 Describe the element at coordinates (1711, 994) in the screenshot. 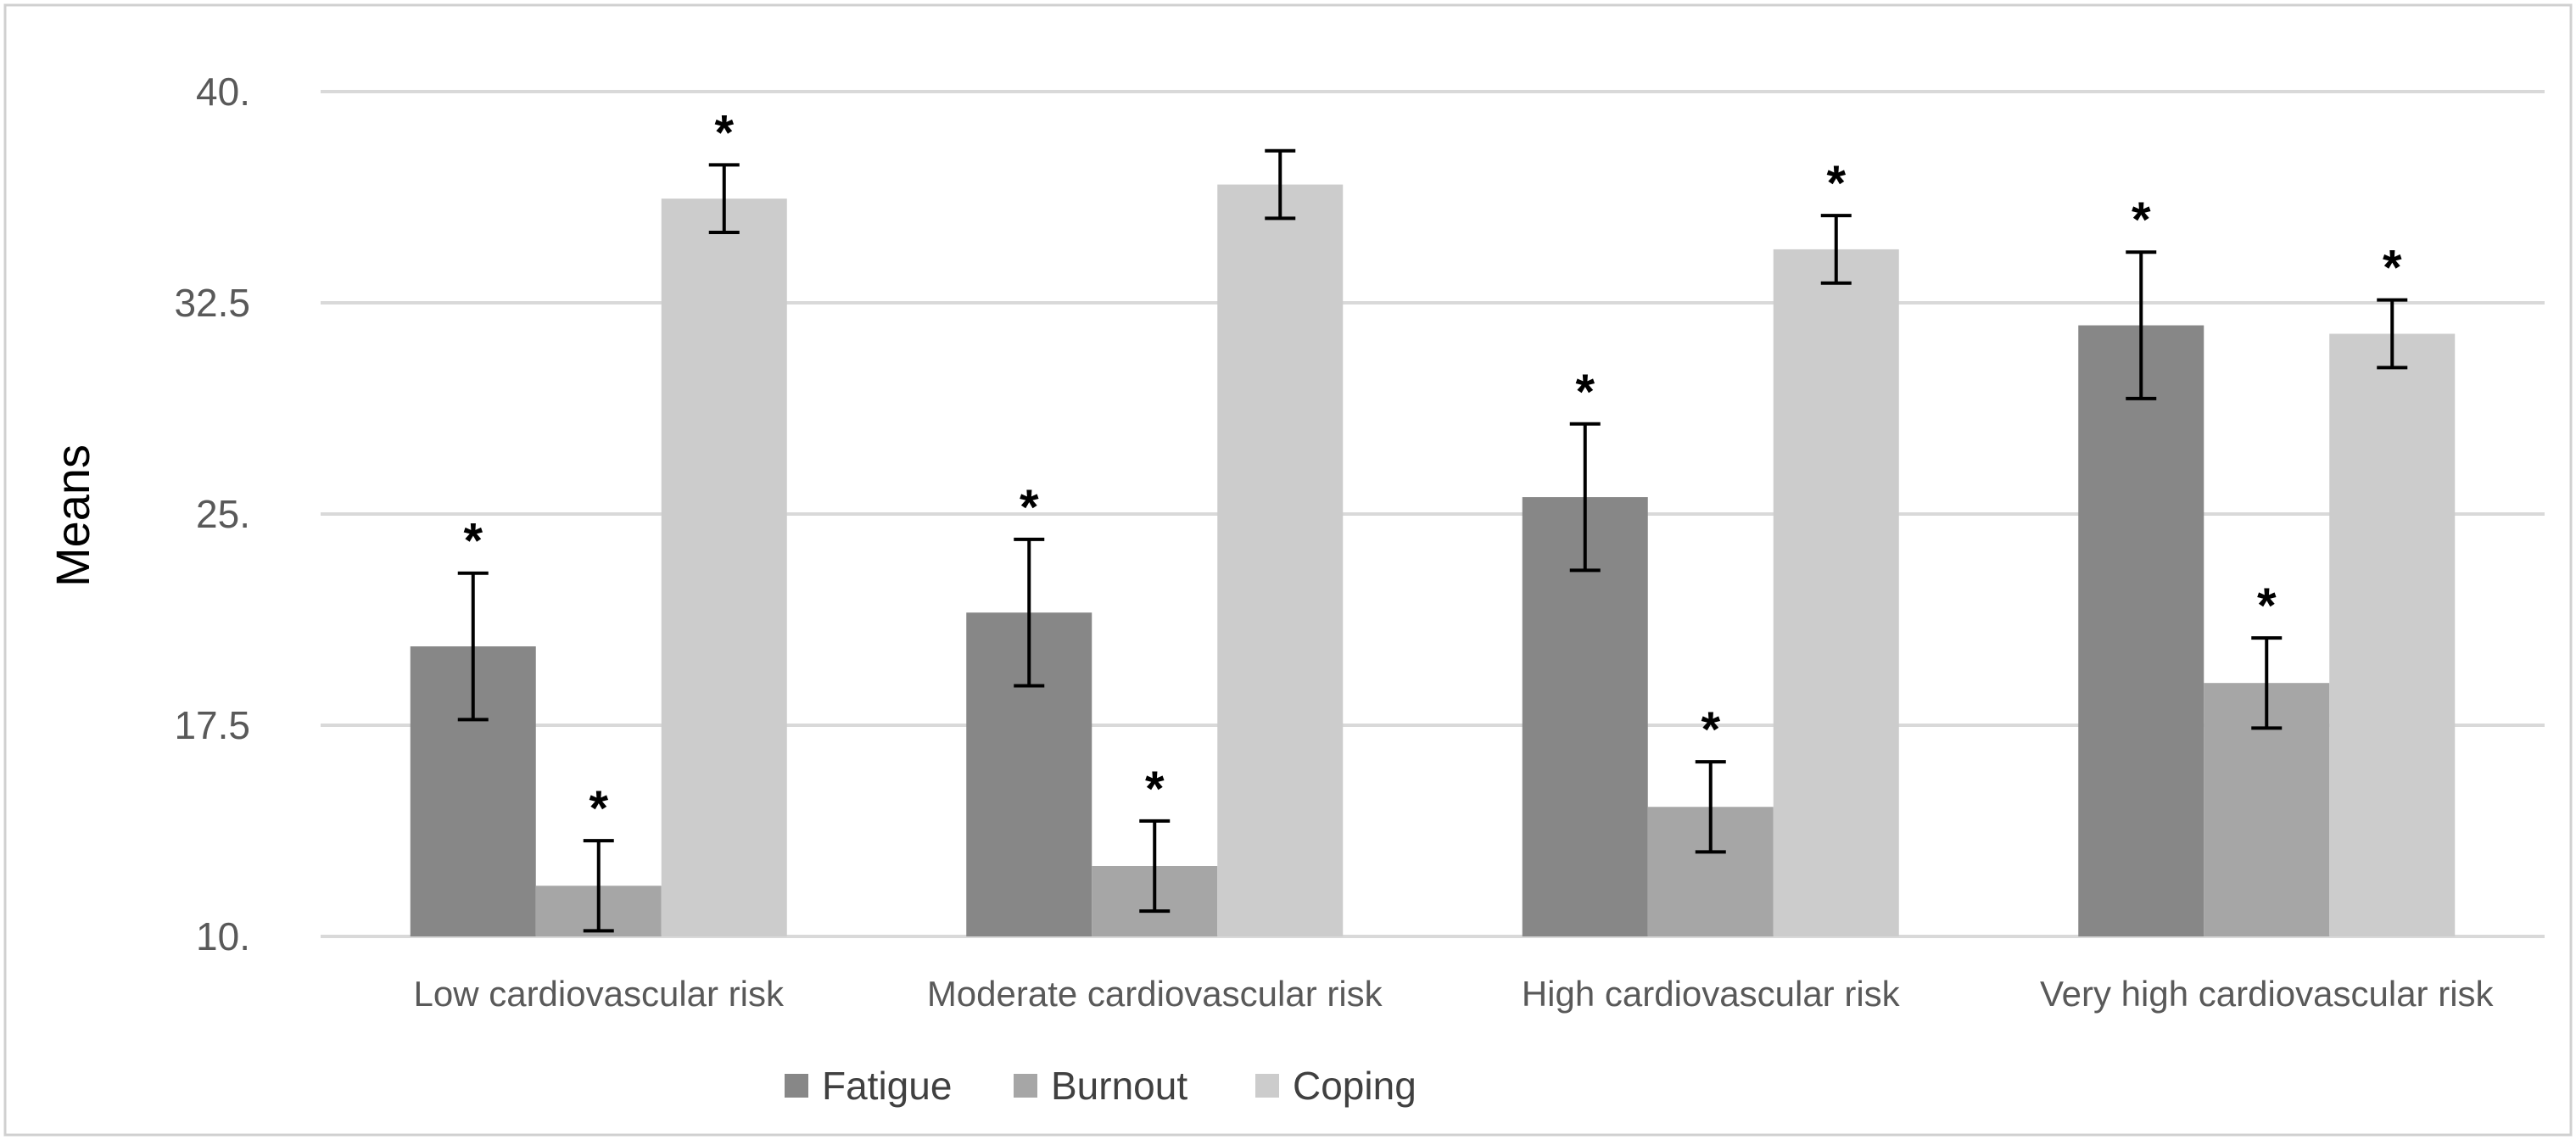

I see `x-category-label: High cardiovascular risk` at that location.